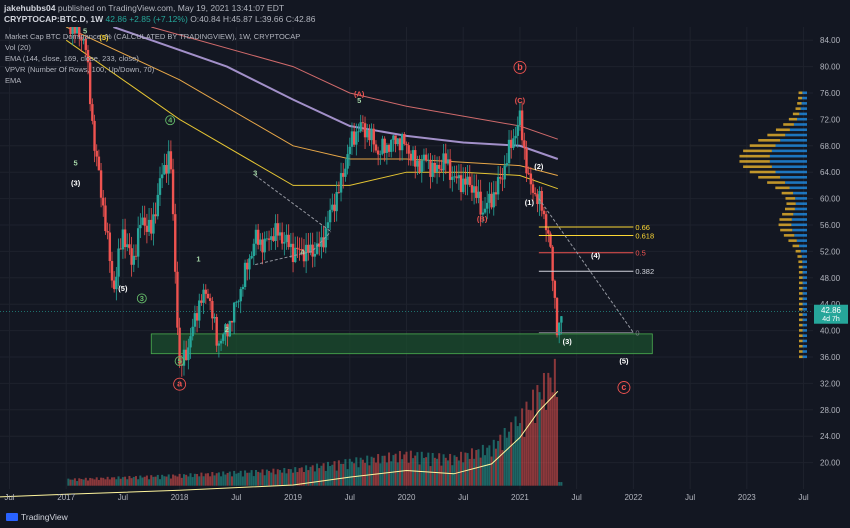 This screenshot has height=528, width=850. What do you see at coordinates (18, 47) in the screenshot?
I see `legend-vol: Vol (20)` at bounding box center [18, 47].